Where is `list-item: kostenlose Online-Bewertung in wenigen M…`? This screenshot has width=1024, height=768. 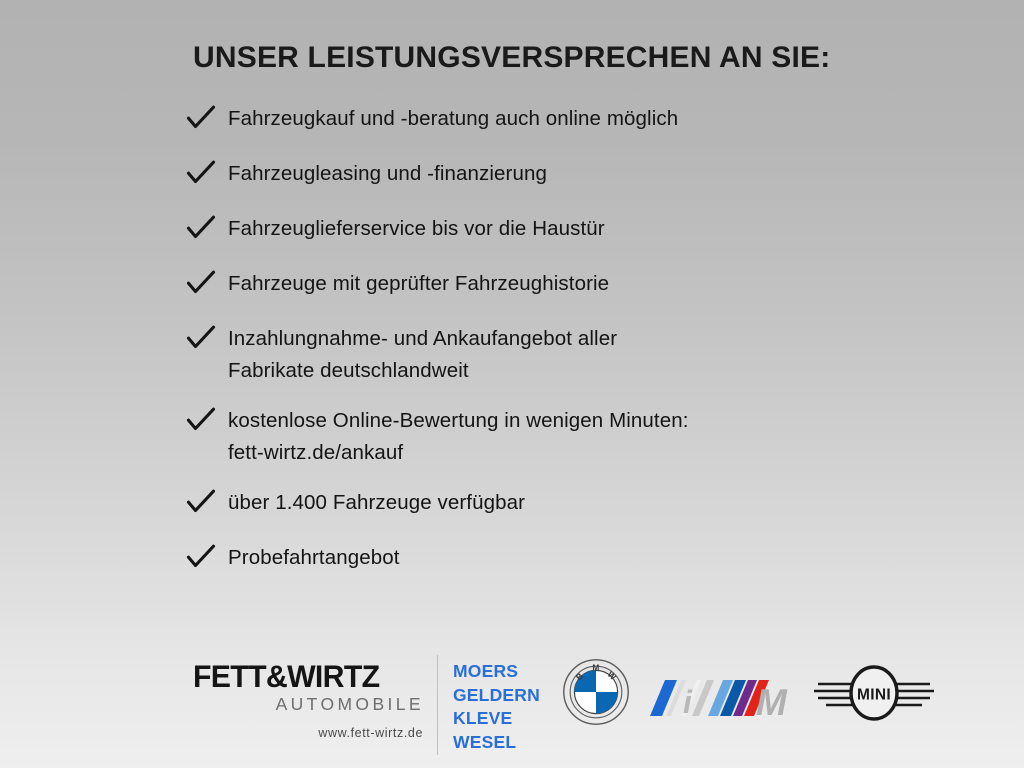
list-item: kostenlose Online-Bewertung in wenigen M… is located at coordinates (536, 437).